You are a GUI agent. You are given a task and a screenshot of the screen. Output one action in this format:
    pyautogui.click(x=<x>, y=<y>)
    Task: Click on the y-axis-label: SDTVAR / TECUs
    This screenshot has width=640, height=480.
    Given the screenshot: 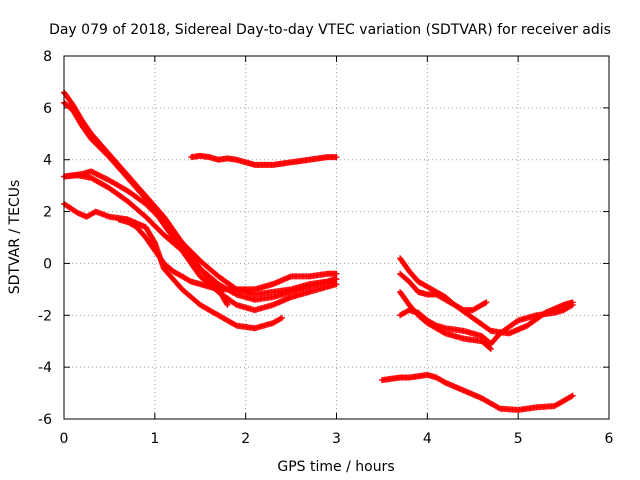 What is the action you would take?
    pyautogui.click(x=15, y=237)
    